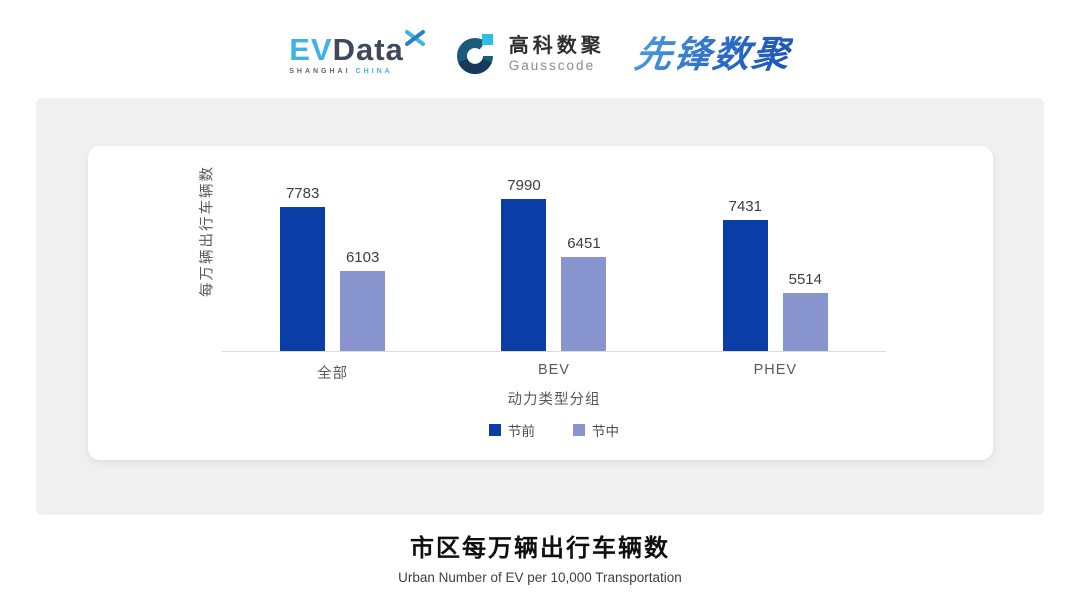 This screenshot has height=608, width=1080. Describe the element at coordinates (556, 45) in the screenshot. I see `gausscode-cn-text: 高科数聚` at that location.